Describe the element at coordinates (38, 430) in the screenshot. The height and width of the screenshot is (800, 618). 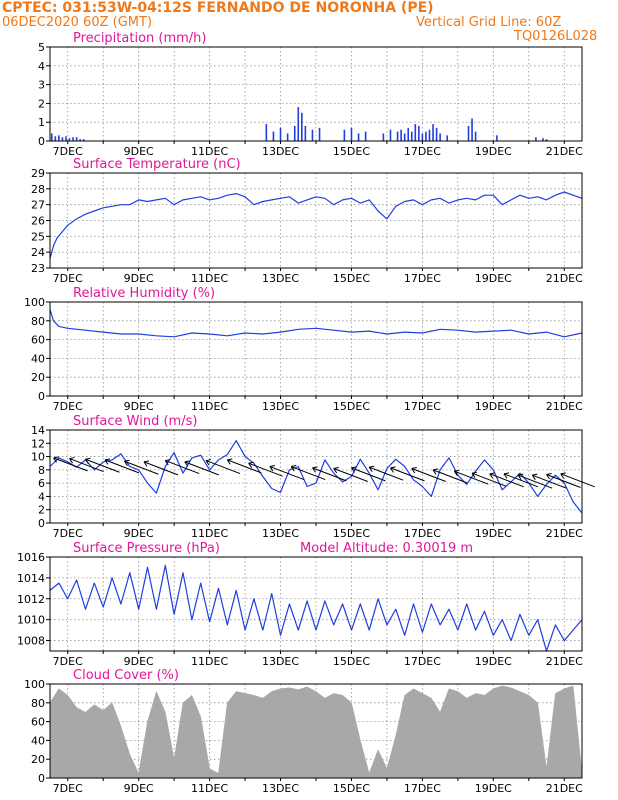
I see `wind-ytick-label: 14` at that location.